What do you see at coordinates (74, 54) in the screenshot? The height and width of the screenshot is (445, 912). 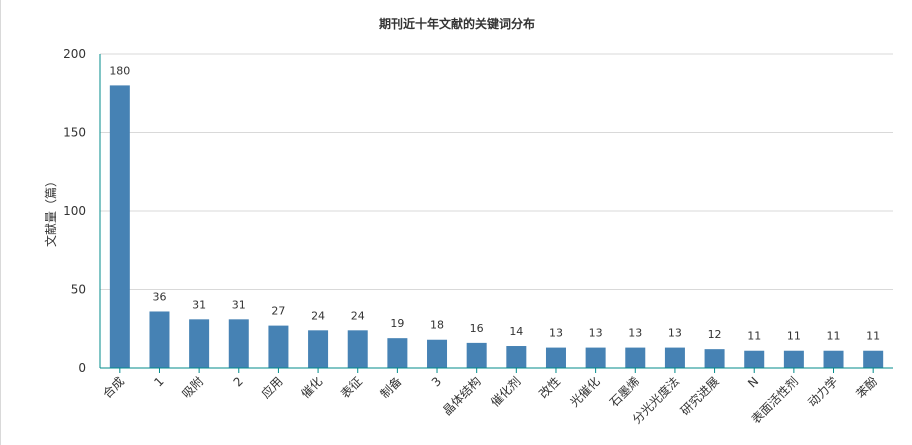 I see `y-tick-label: 200` at bounding box center [74, 54].